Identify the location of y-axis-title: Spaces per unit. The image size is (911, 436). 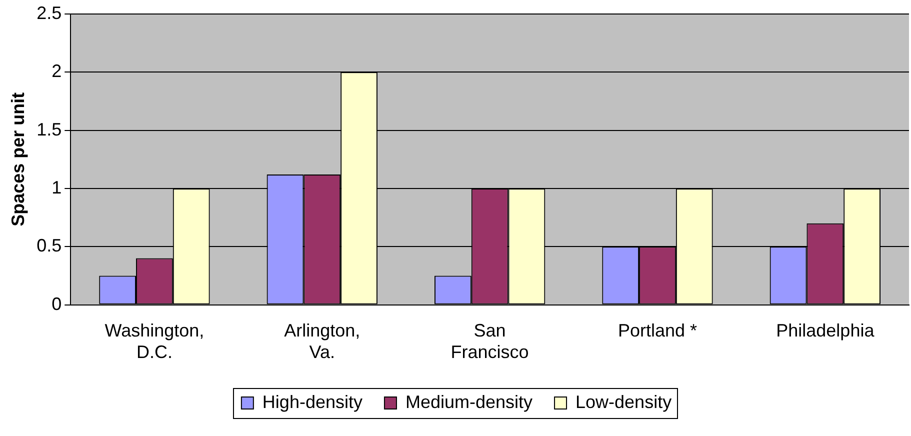
(18, 159).